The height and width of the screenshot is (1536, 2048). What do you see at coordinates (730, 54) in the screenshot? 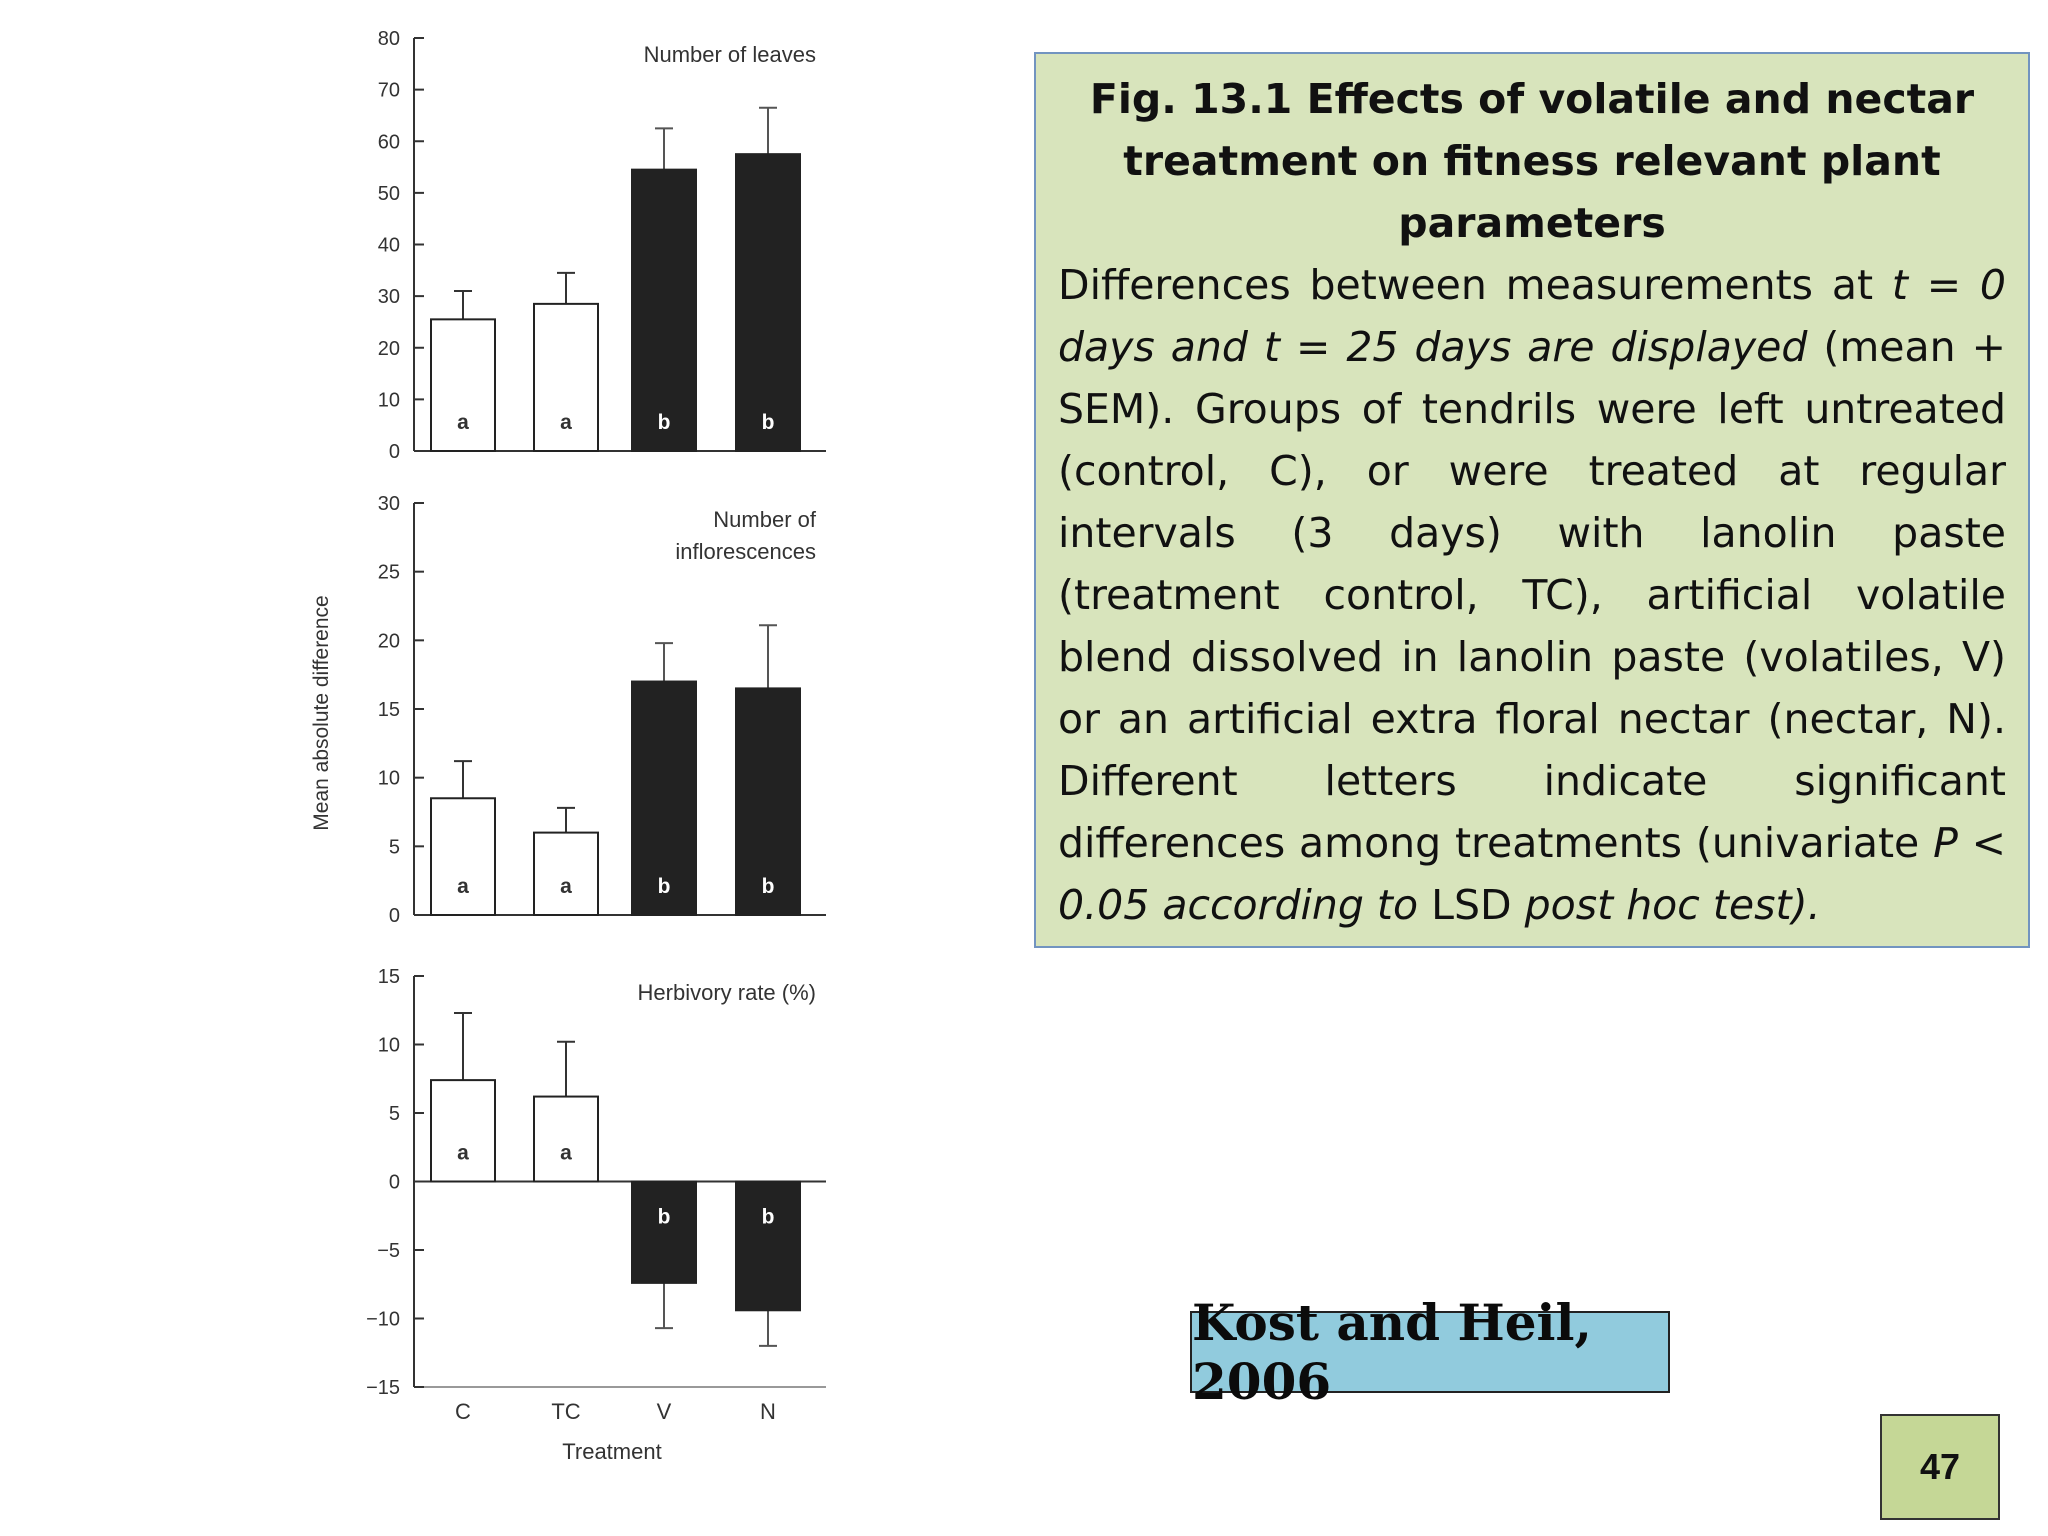
I see `panel-title: Number of leaves` at bounding box center [730, 54].